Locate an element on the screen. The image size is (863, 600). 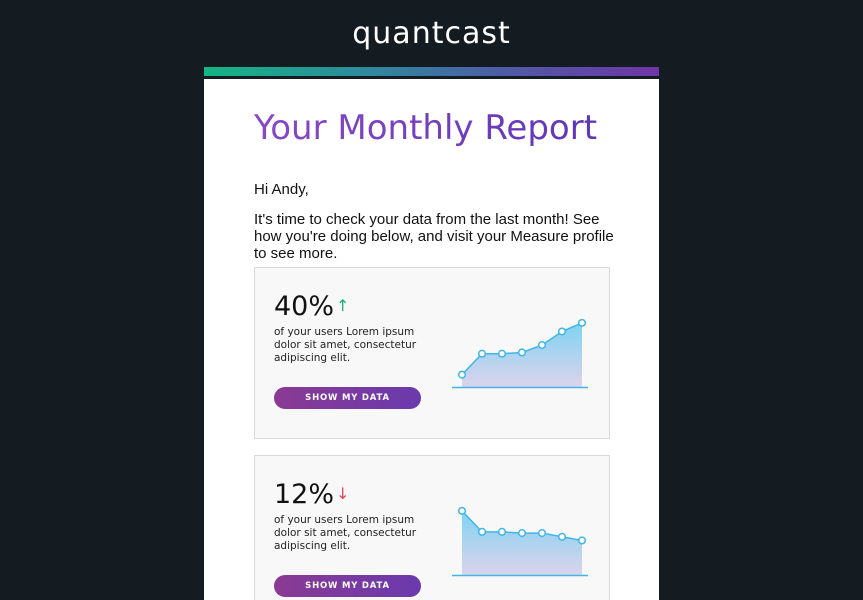
greeting-text: Hi Andy, is located at coordinates (281, 189).